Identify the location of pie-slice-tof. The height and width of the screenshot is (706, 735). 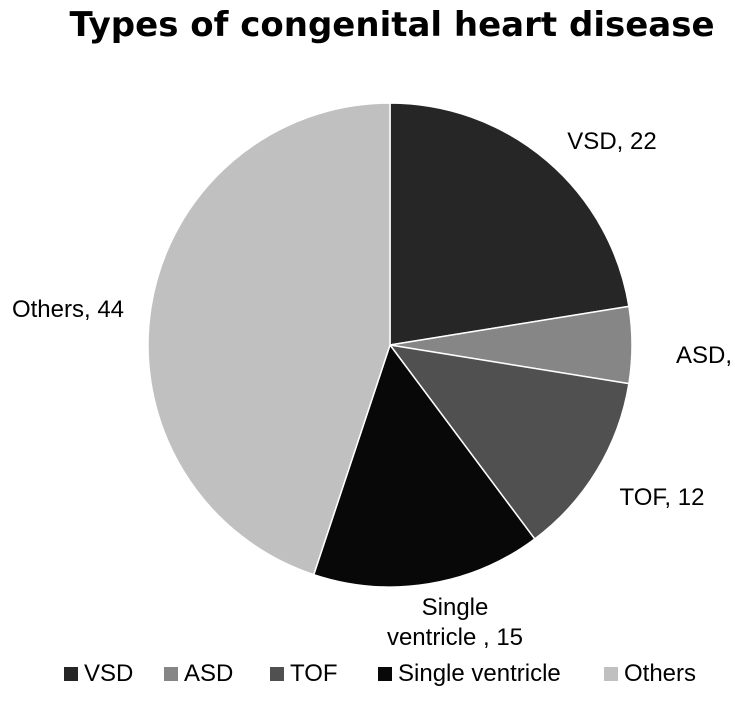
(509, 441).